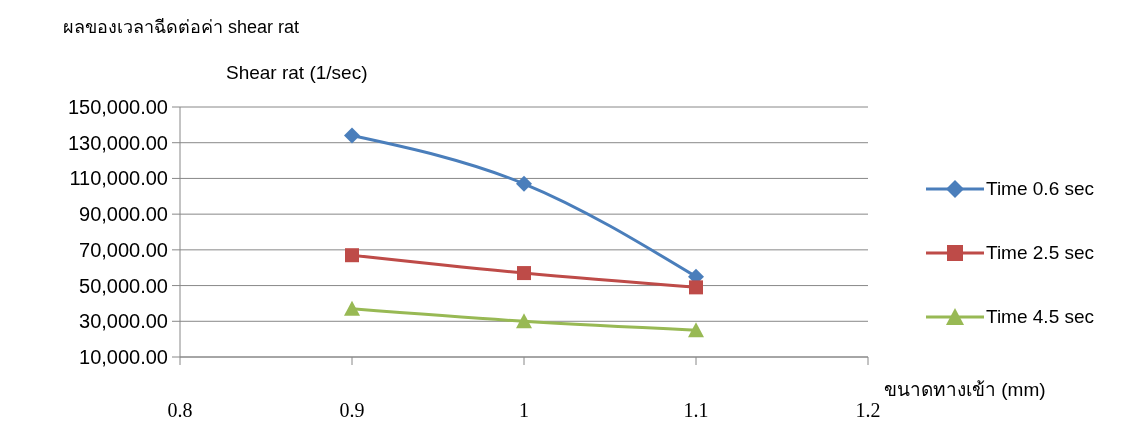 Image resolution: width=1143 pixels, height=434 pixels. I want to click on y-tick-label: 50,000.00, so click(123, 285).